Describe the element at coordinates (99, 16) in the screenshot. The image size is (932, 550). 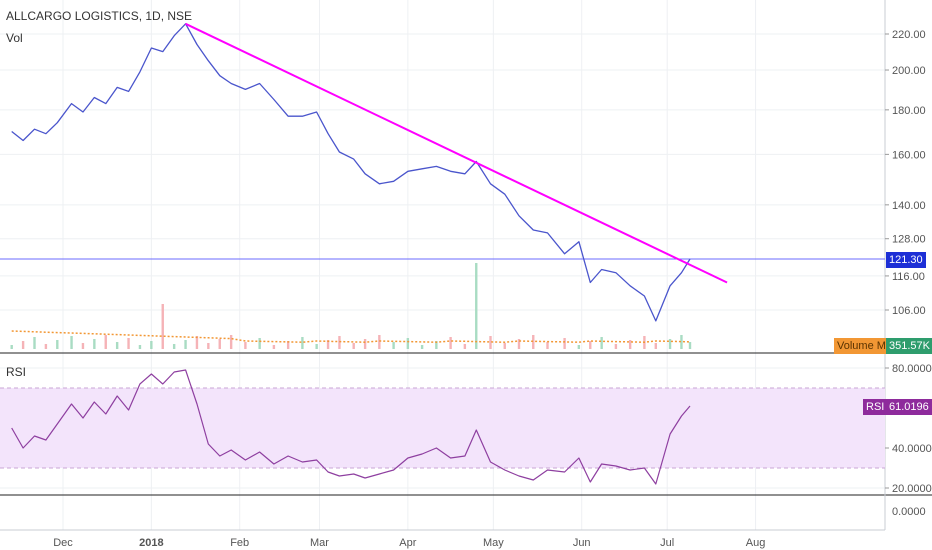
I see `chart-title: ALLCARGO LOGISTICS, 1D, NSE` at that location.